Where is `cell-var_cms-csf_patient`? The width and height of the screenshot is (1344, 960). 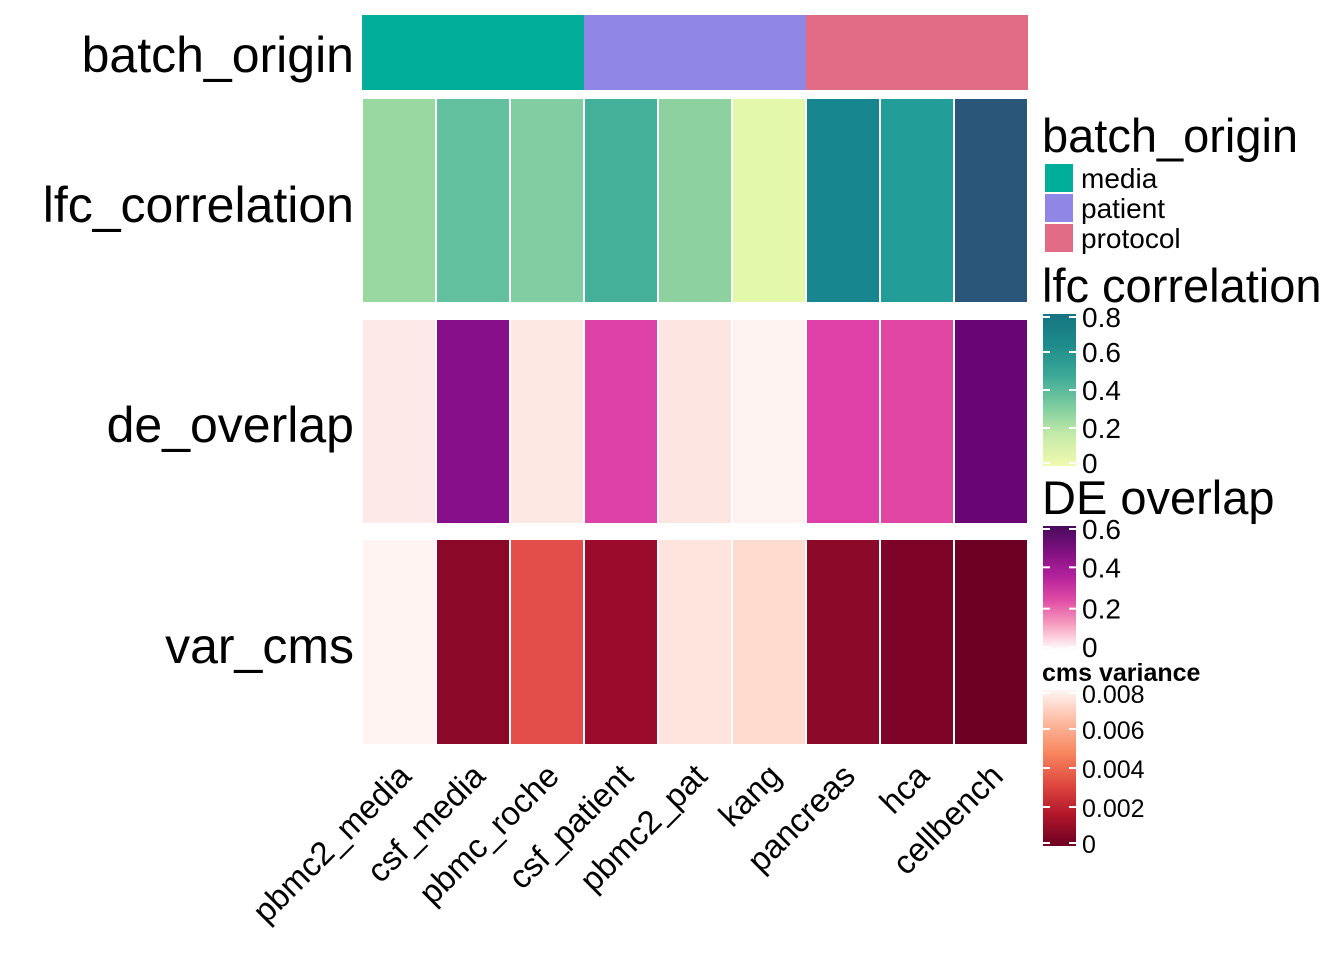 cell-var_cms-csf_patient is located at coordinates (621, 642).